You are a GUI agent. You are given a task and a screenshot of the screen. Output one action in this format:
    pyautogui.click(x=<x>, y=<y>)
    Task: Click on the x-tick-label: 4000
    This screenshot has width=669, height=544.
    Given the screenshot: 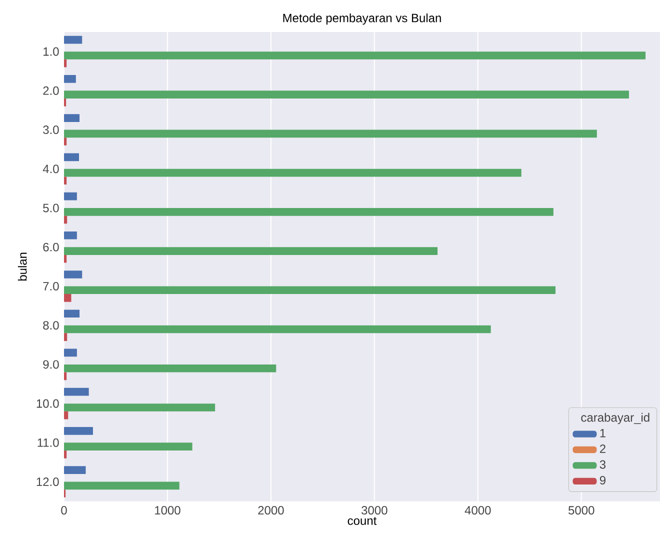 What is the action you would take?
    pyautogui.click(x=477, y=510)
    